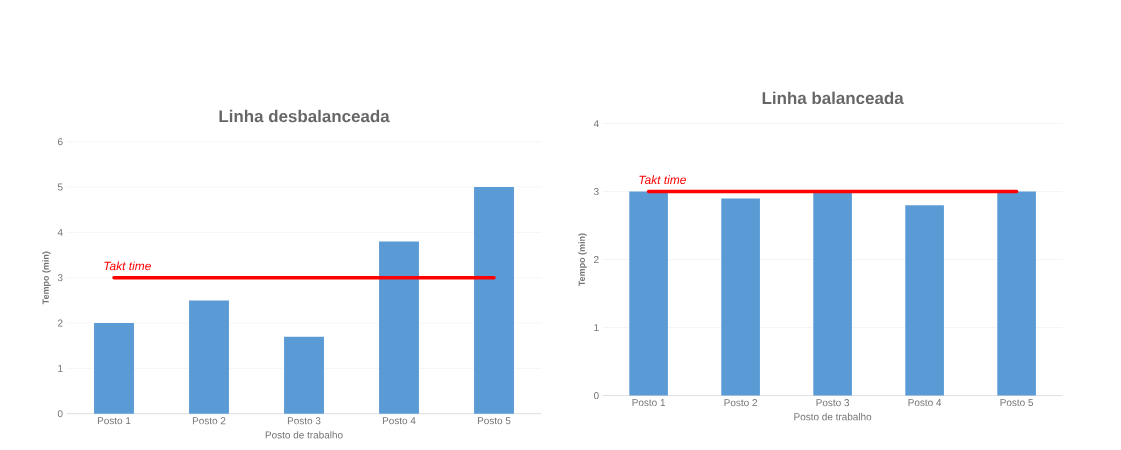 This screenshot has height=450, width=1121. What do you see at coordinates (60, 187) in the screenshot?
I see `y-tick-label: 5` at bounding box center [60, 187].